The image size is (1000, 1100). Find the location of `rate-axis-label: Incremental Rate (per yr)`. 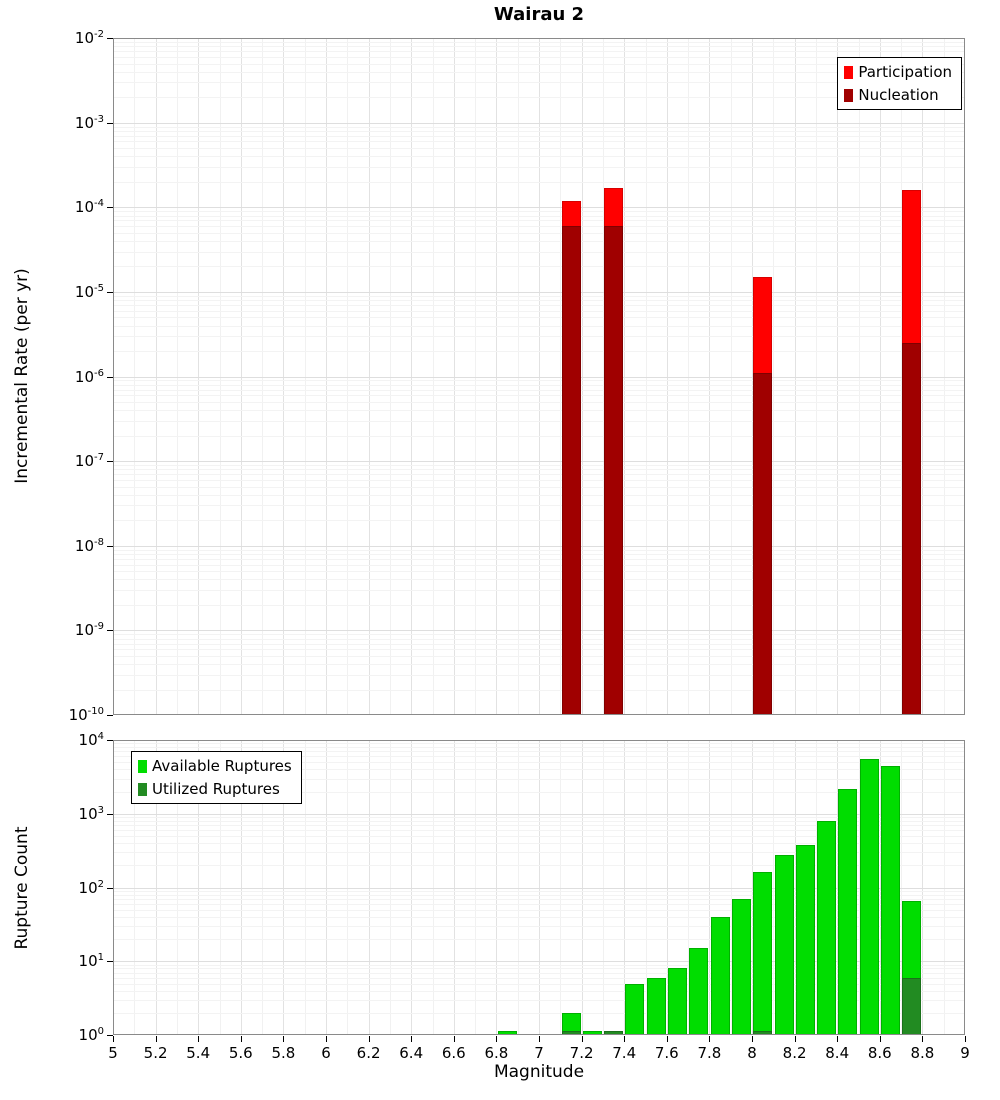

rate-axis-label: Incremental Rate (per yr) is located at coordinates (22, 376).